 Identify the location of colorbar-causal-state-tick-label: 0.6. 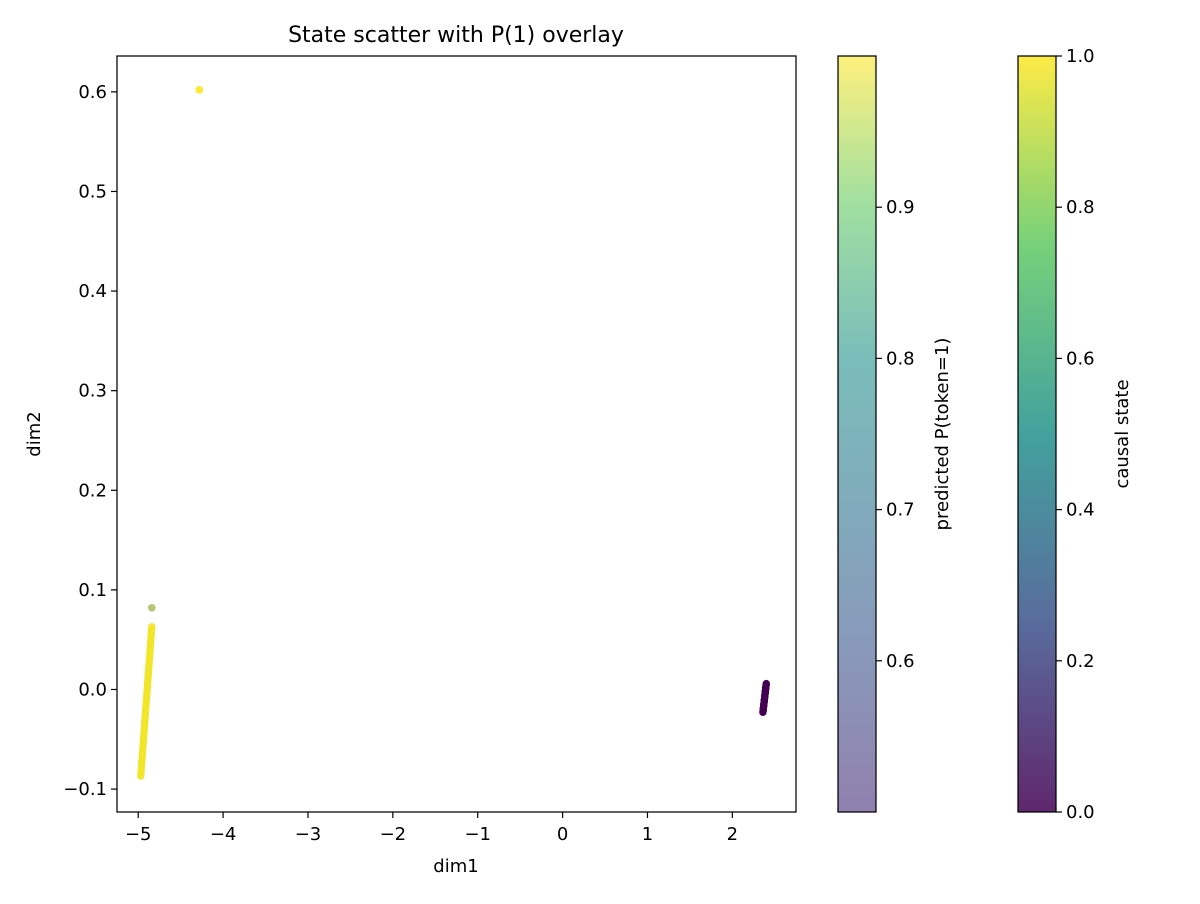
(1080, 358).